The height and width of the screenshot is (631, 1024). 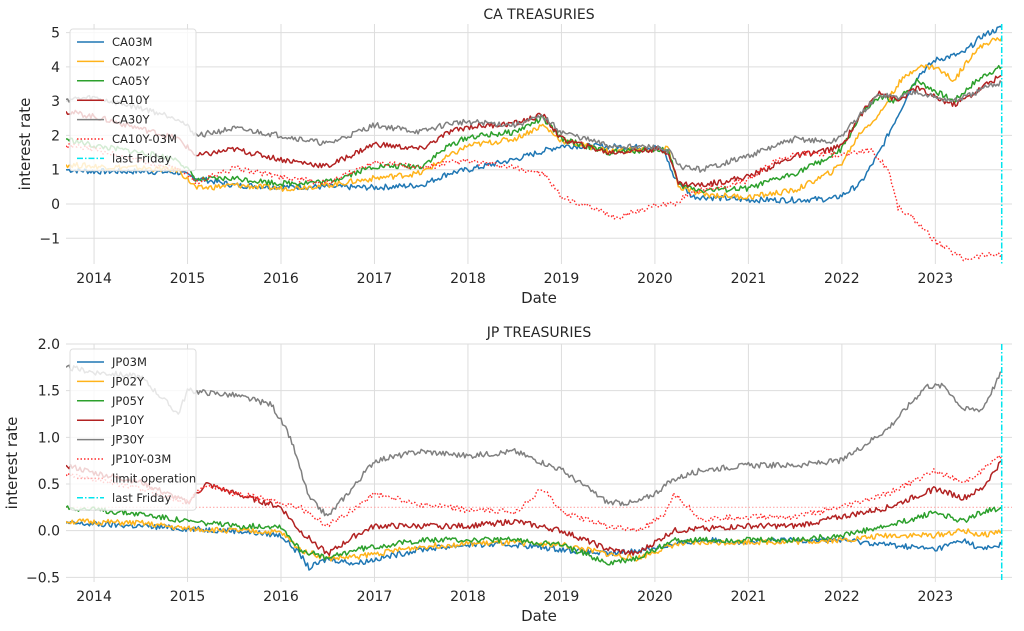 What do you see at coordinates (128, 440) in the screenshot?
I see `legend-label: JP30Y` at bounding box center [128, 440].